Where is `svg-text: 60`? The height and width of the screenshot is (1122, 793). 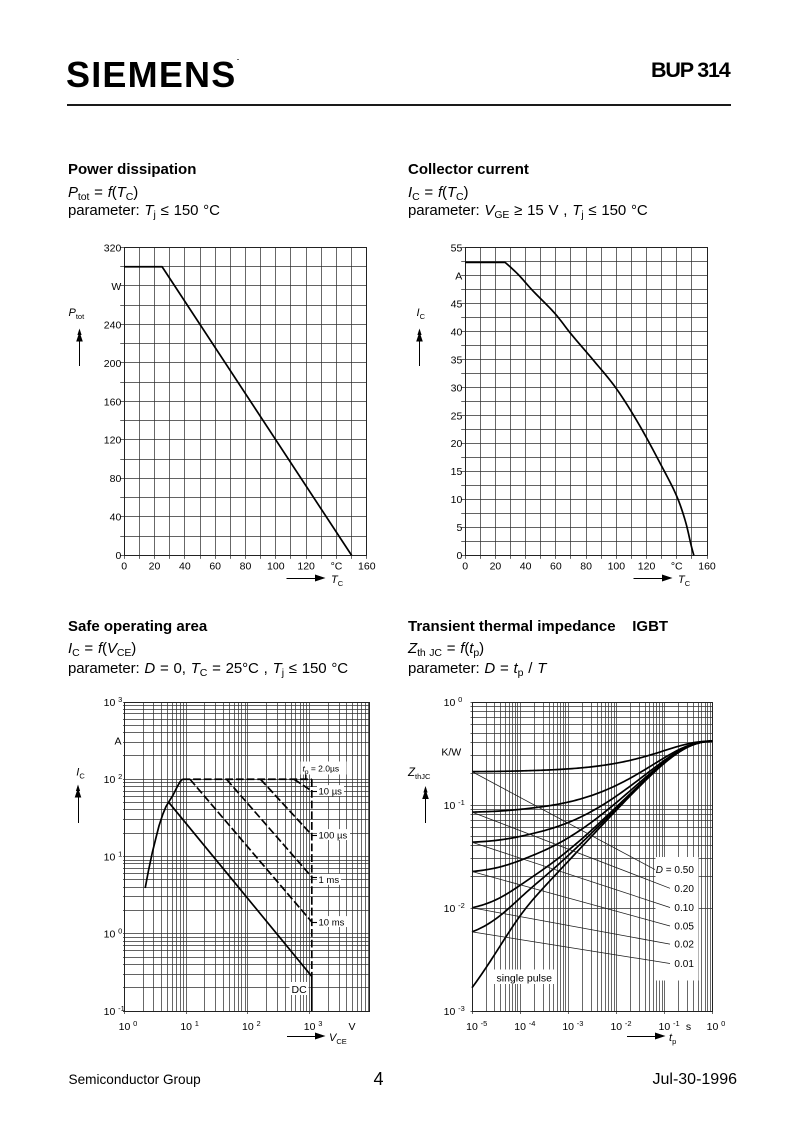 svg-text: 60 is located at coordinates (556, 567).